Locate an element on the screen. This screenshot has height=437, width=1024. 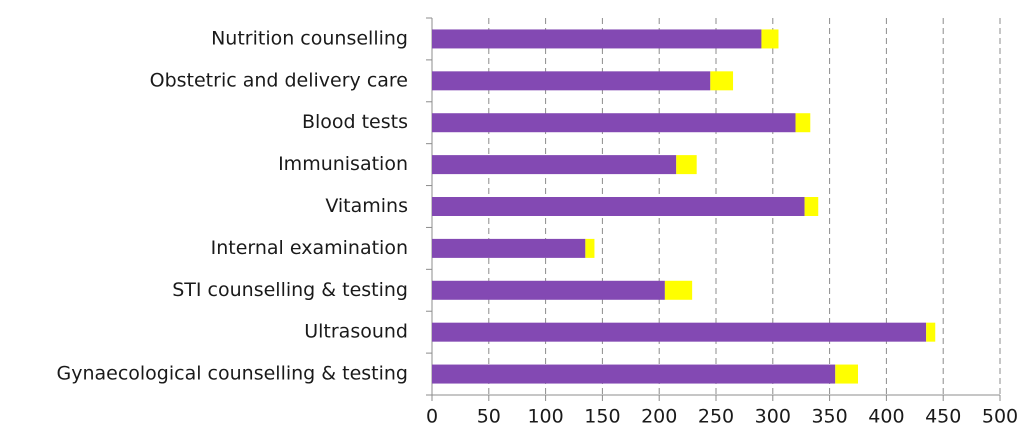
x-tick-label: 350 is located at coordinates (829, 417).